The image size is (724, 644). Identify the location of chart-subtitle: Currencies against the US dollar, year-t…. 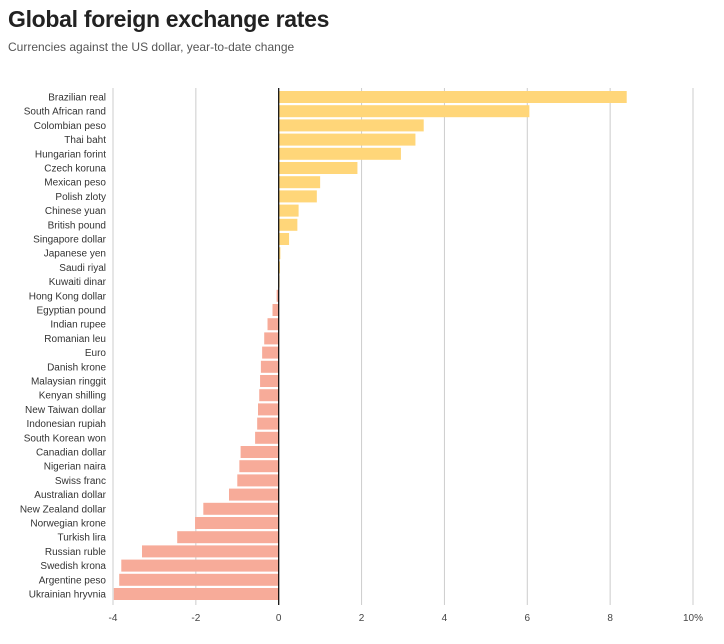
(151, 47).